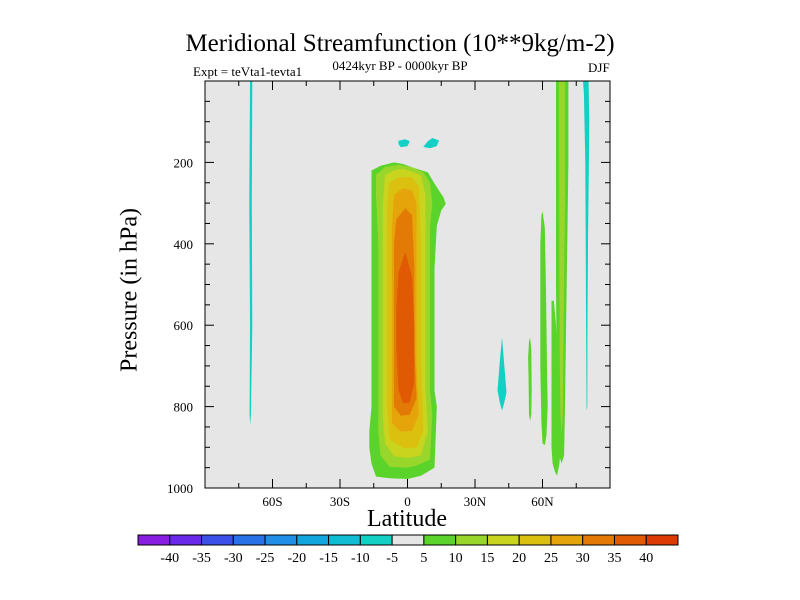 The image size is (800, 600). What do you see at coordinates (408, 550) in the screenshot?
I see `colorbar: -40 -35 -30 -25 -20 -15 -10 -5 5 10 15 20 25 30 35 40` at bounding box center [408, 550].